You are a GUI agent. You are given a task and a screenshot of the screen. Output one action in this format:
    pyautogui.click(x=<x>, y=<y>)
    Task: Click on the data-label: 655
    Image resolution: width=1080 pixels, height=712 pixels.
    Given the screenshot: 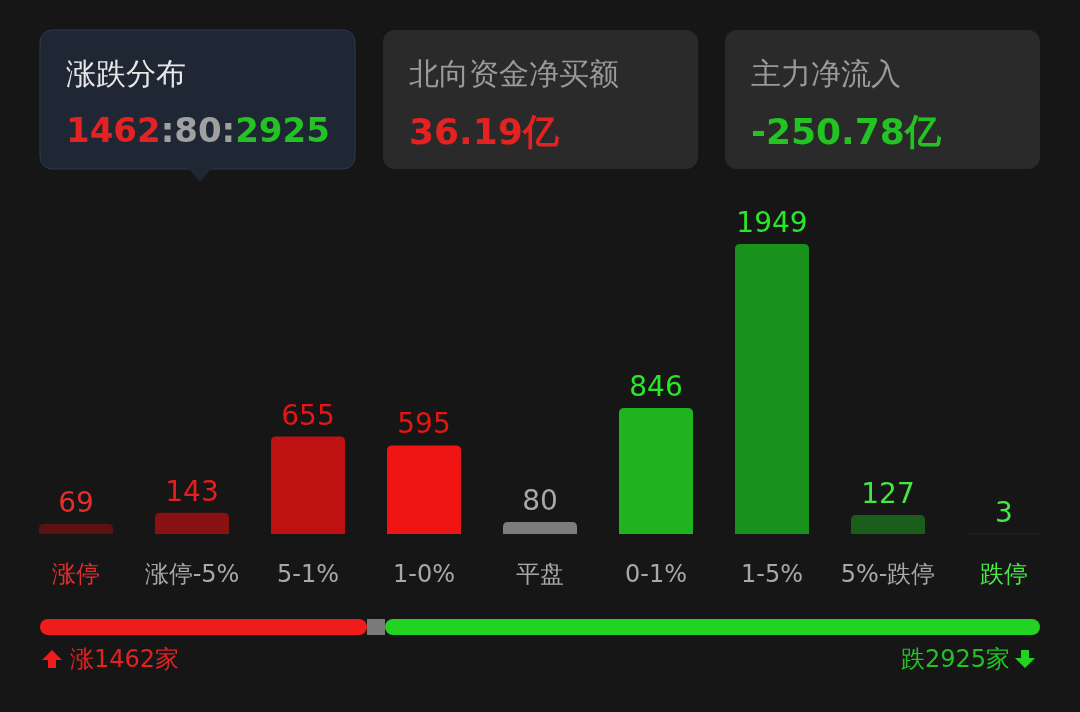 What is the action you would take?
    pyautogui.click(x=308, y=415)
    